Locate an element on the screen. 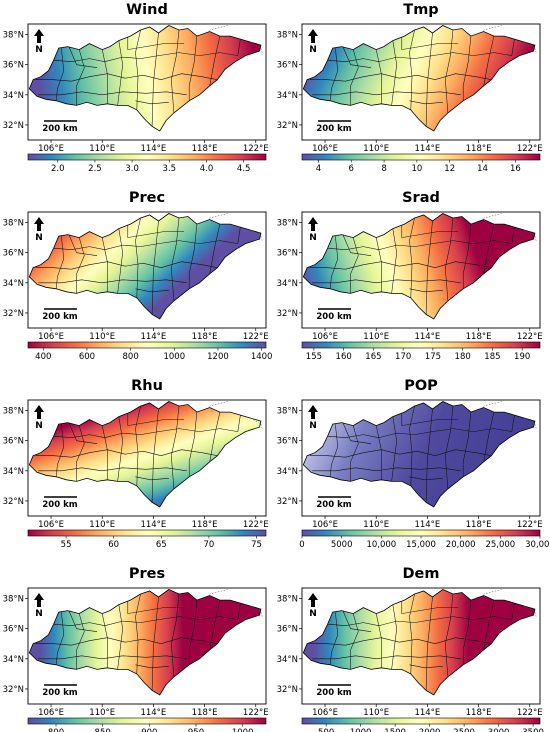  colorbar-tick-label: 185 is located at coordinates (492, 357).